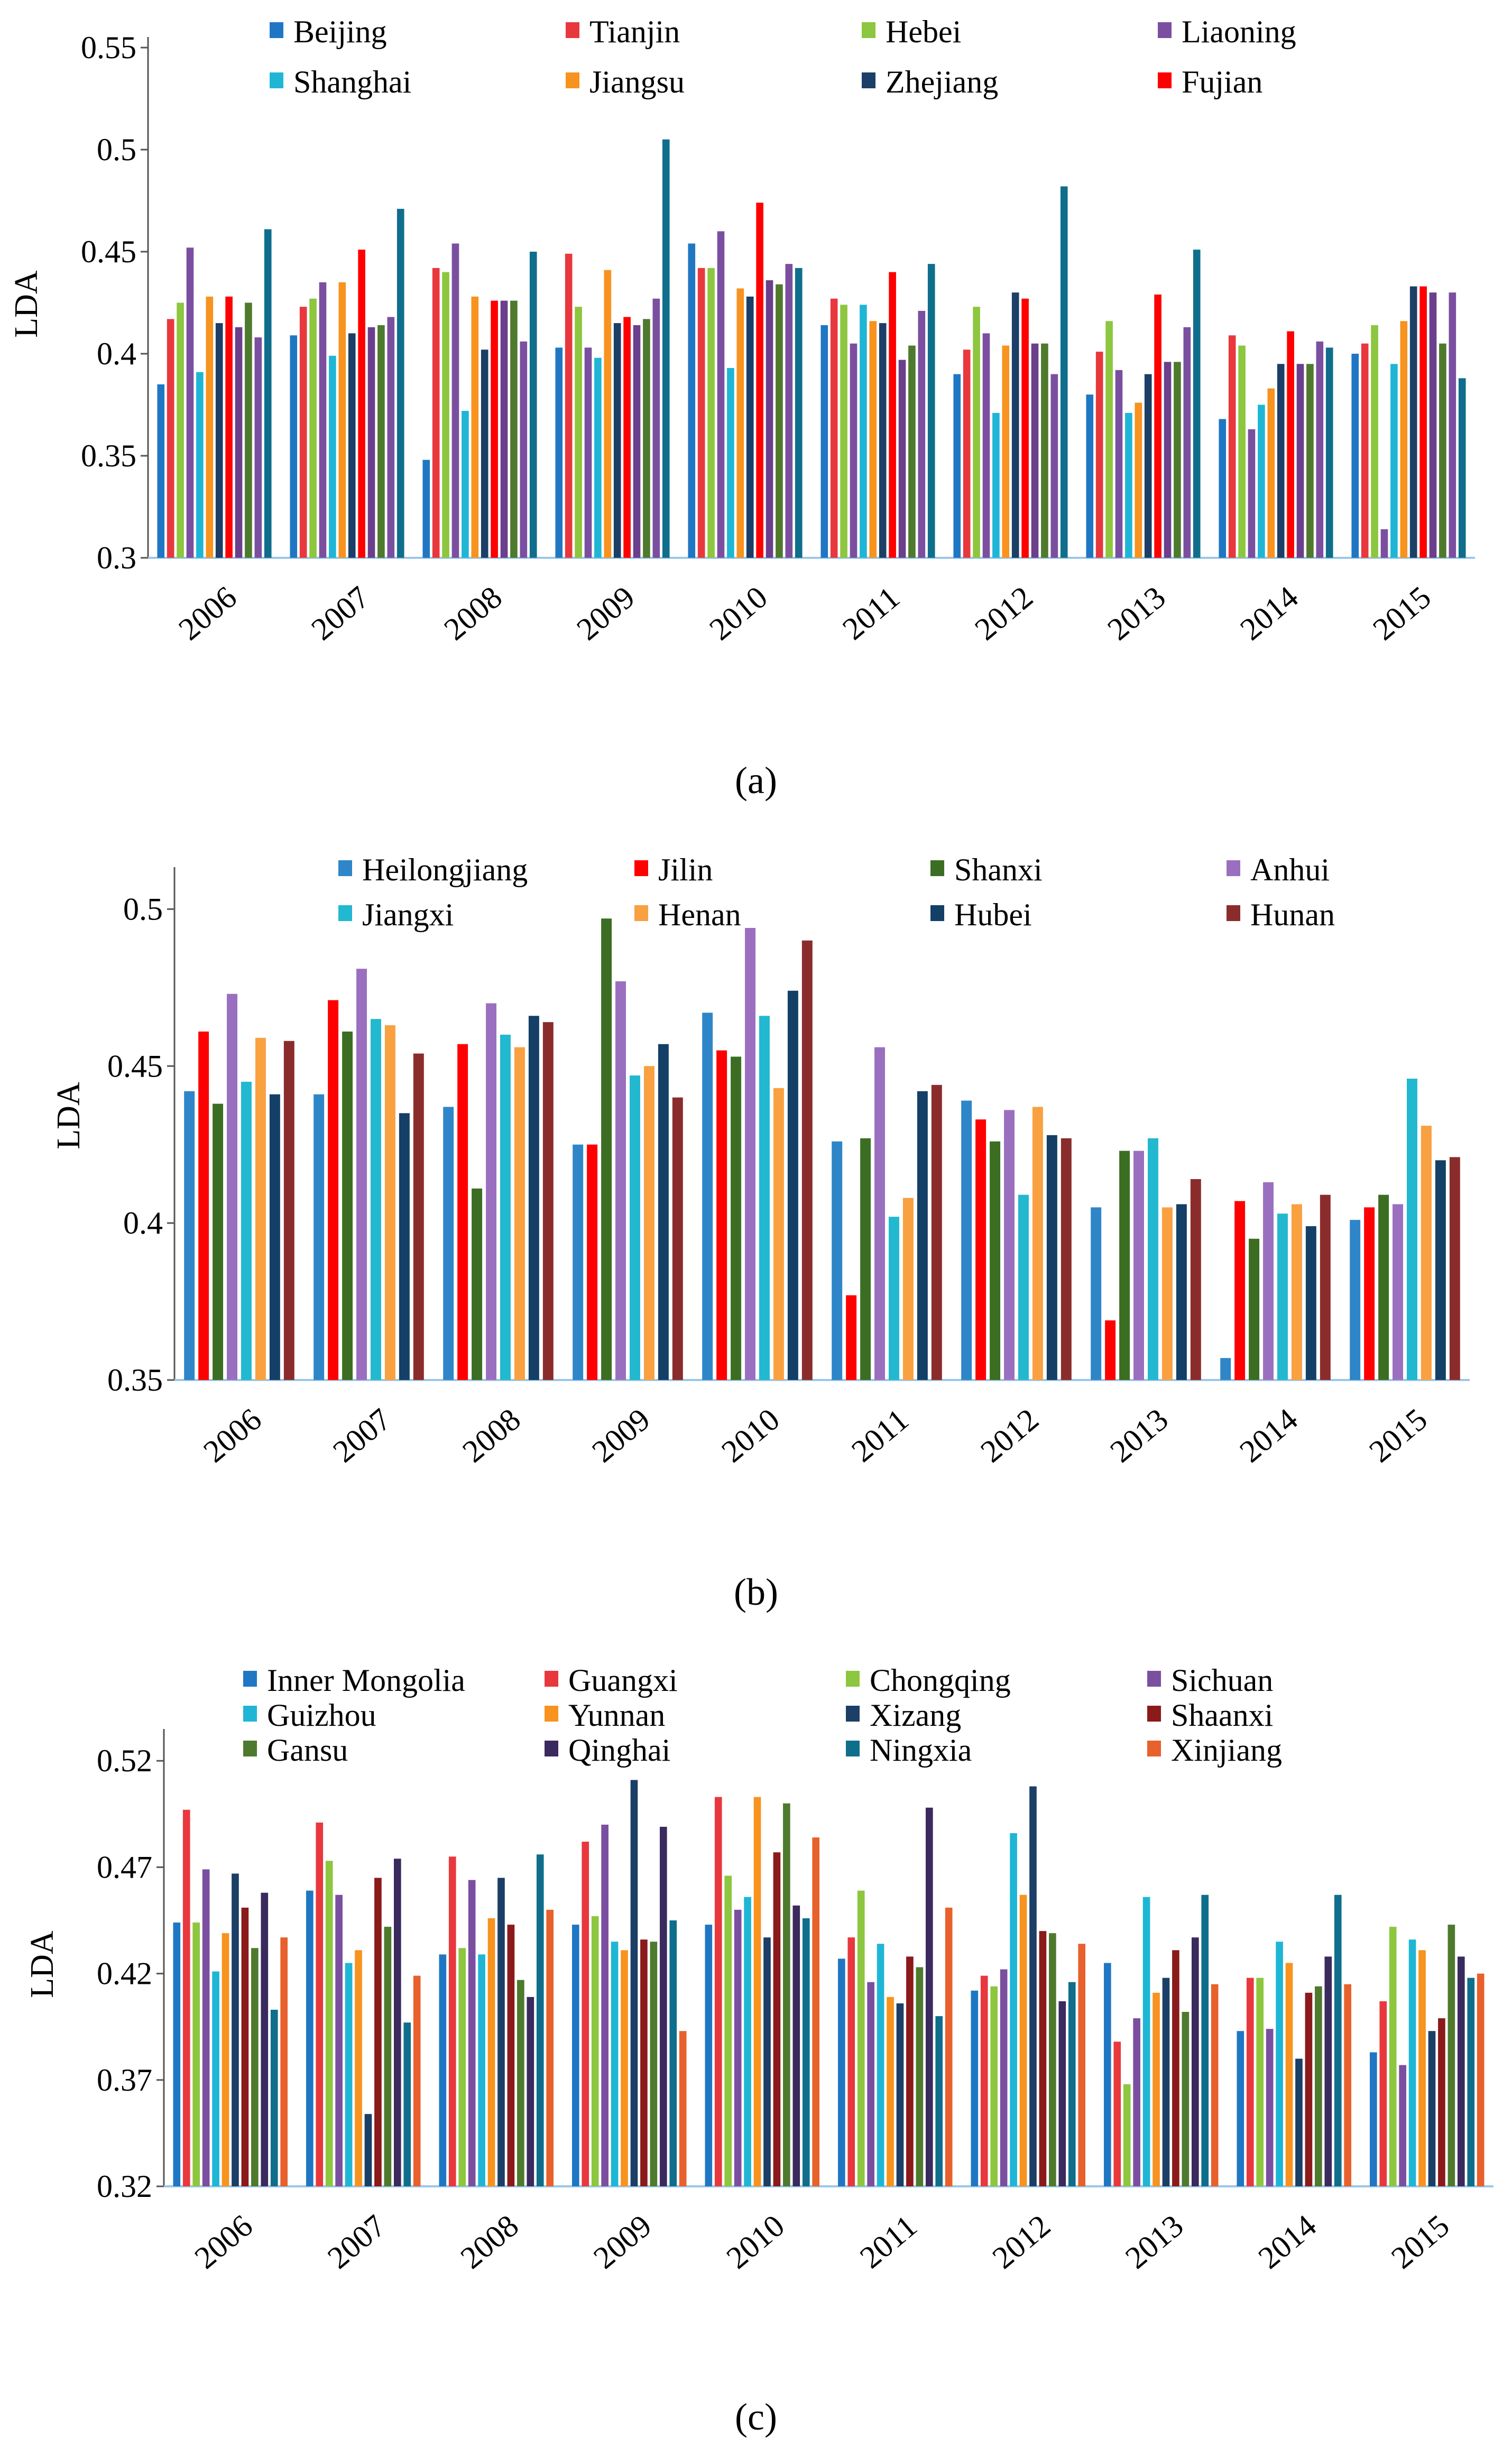 The image size is (1512, 2456). Describe the element at coordinates (750, 1154) in the screenshot. I see `bar-anhui-2010` at that location.